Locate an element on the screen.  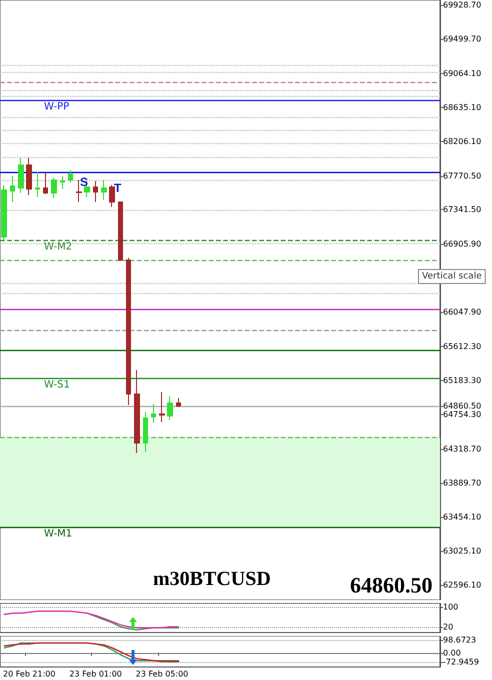
y-tick-label: 64754.30 is located at coordinates (462, 414).